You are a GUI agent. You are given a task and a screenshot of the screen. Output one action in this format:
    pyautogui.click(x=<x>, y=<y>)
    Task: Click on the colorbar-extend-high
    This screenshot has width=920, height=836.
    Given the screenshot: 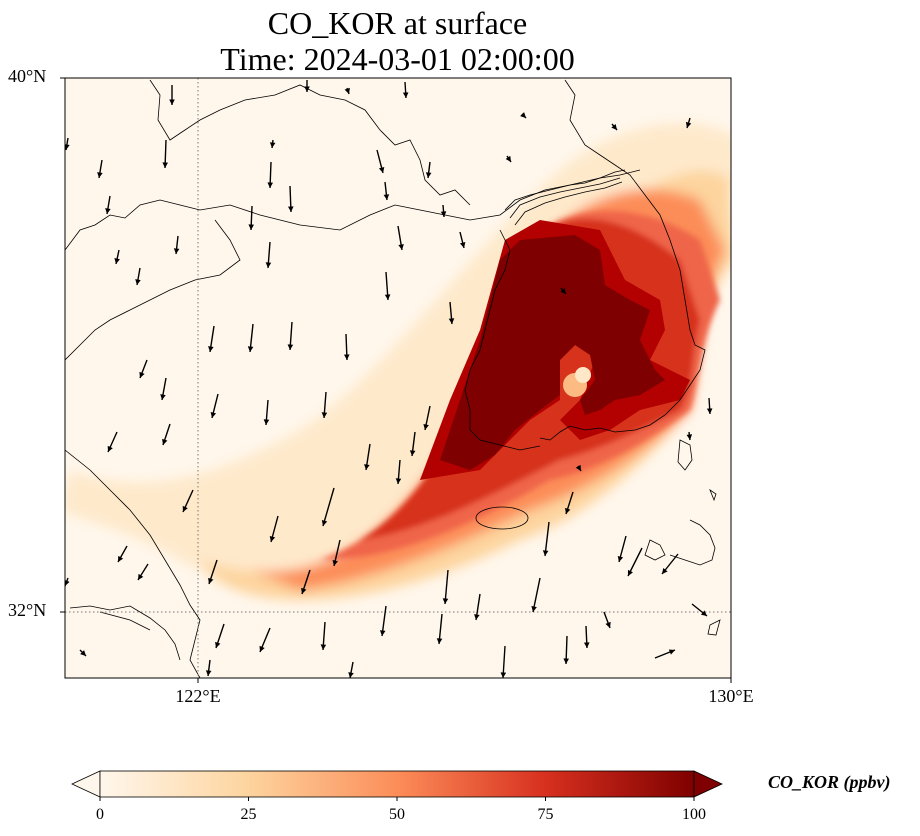 What is the action you would take?
    pyautogui.click(x=708, y=784)
    